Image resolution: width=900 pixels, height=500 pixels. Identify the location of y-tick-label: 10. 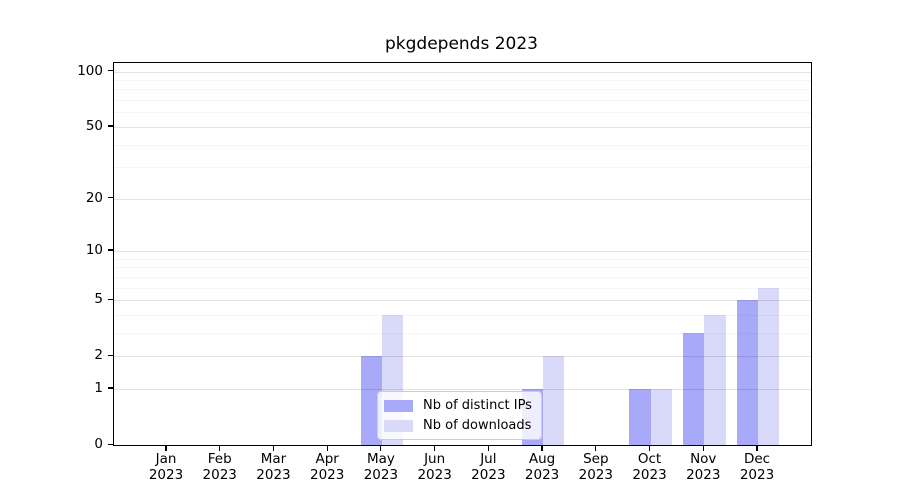
(94, 249).